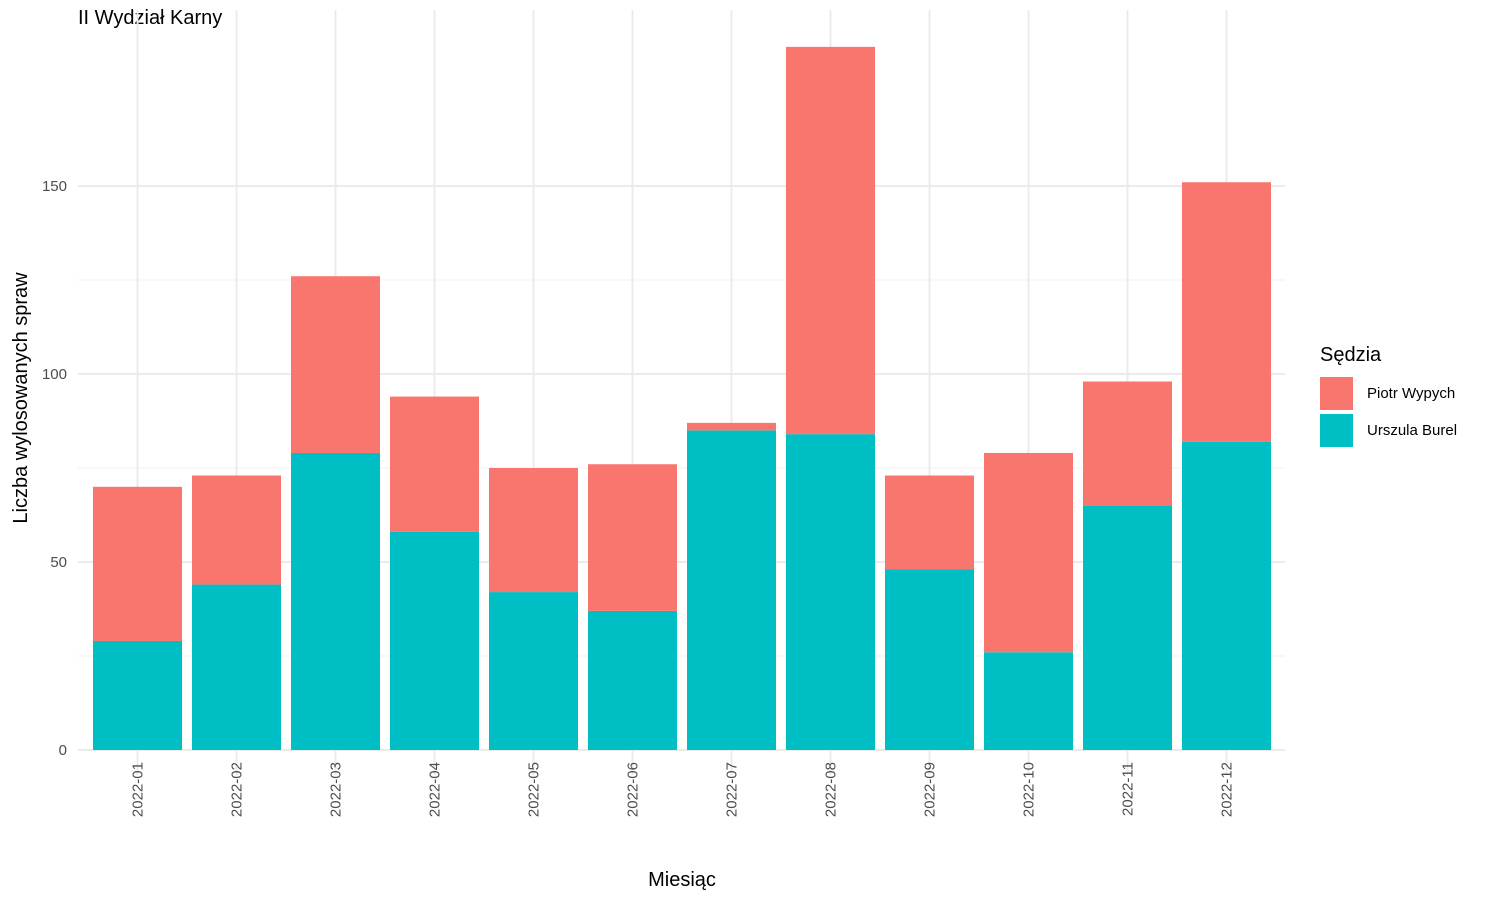  What do you see at coordinates (336, 789) in the screenshot?
I see `x-tick-label: 2022-03` at bounding box center [336, 789].